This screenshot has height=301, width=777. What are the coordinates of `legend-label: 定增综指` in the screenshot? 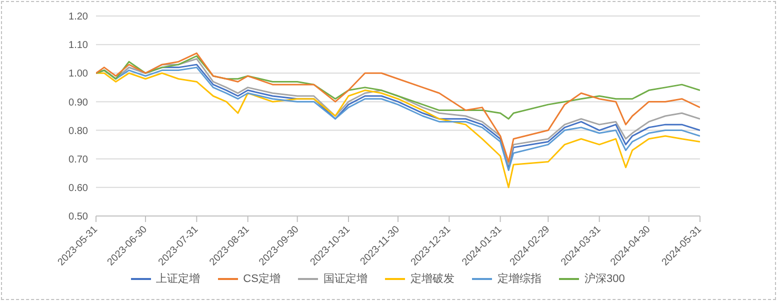 It's located at (519, 279).